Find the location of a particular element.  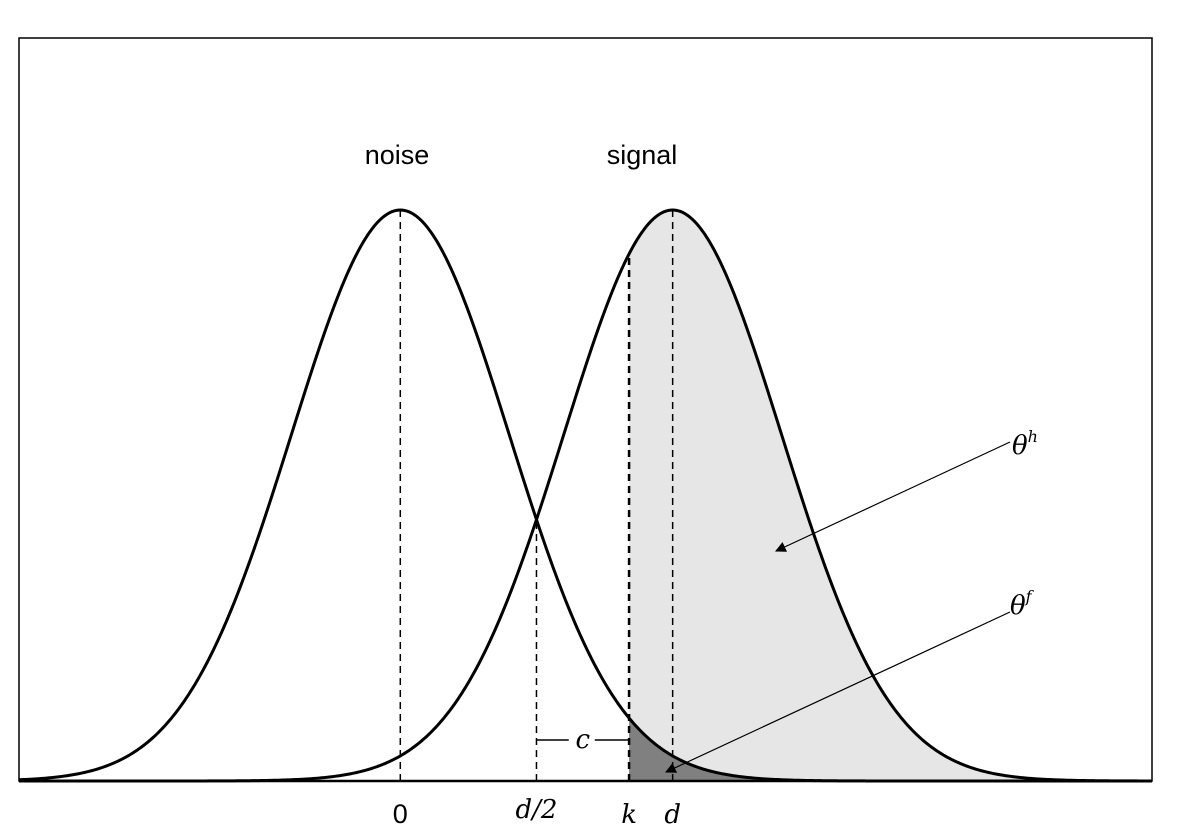

theta-f-annotation: θf is located at coordinates (850, 680).